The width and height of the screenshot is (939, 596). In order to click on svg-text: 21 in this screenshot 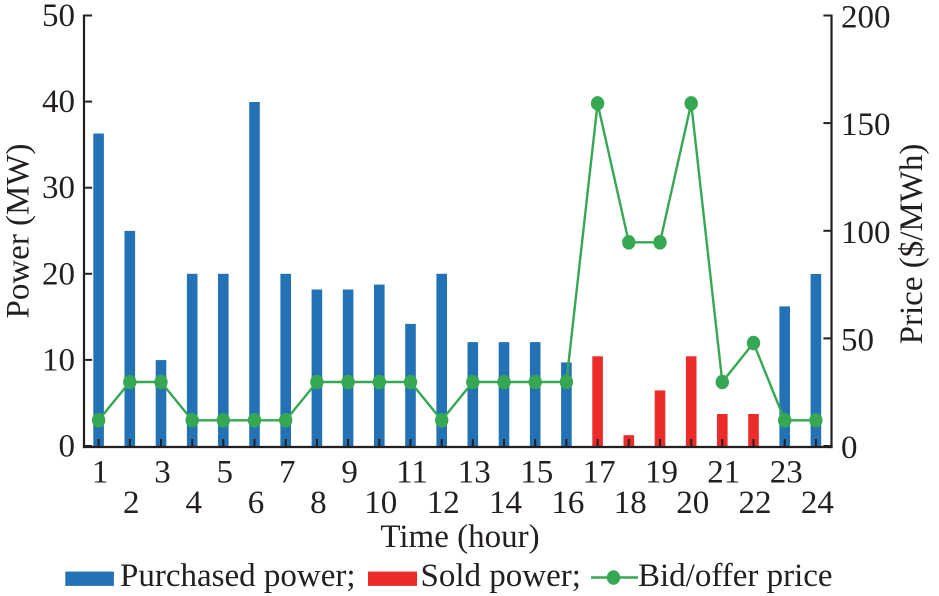, I will do `click(723, 473)`.